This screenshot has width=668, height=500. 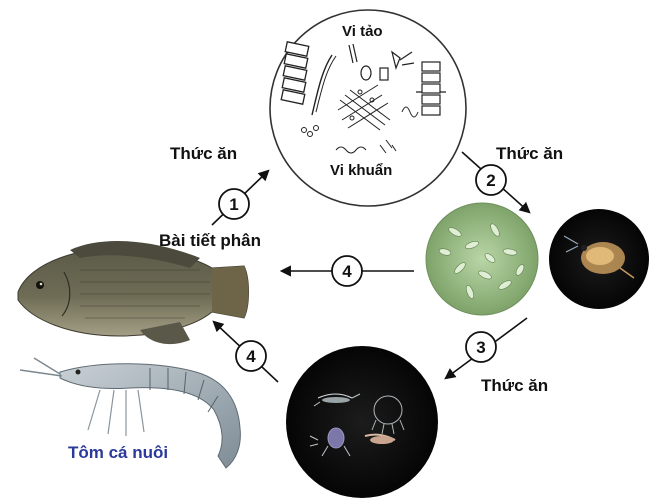 I want to click on excretion-label: Bài tiết phân, so click(x=210, y=240).